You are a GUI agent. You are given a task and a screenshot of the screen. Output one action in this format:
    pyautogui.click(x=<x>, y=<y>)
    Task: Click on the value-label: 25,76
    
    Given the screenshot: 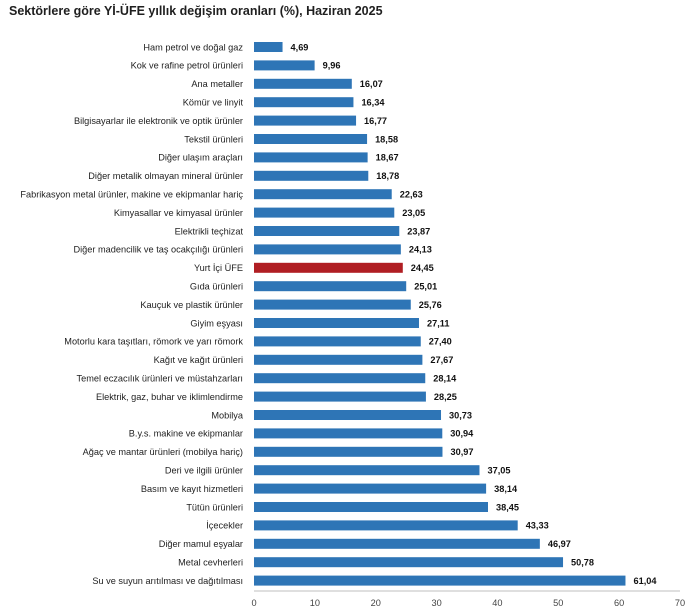 What is the action you would take?
    pyautogui.click(x=430, y=305)
    